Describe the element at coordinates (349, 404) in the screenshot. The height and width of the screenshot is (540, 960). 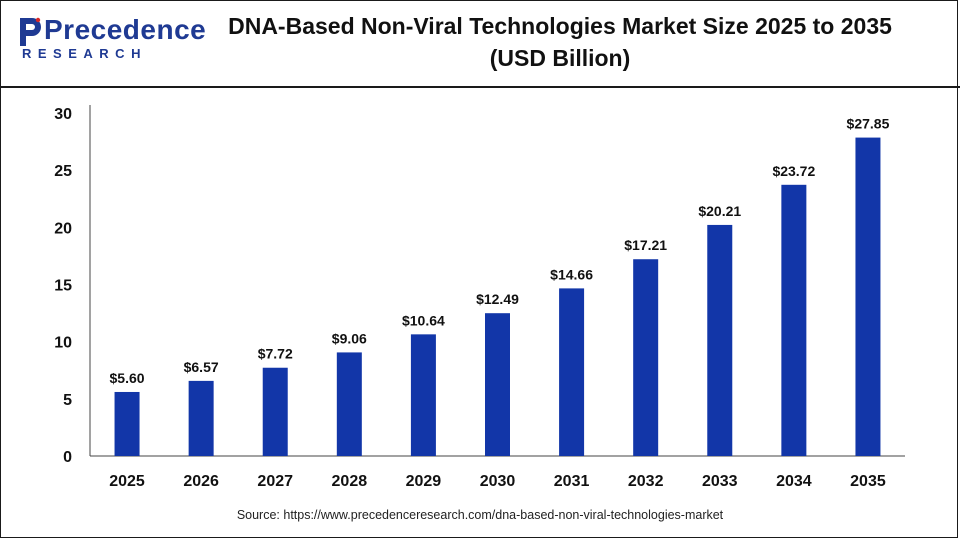
I see `bar-2028` at that location.